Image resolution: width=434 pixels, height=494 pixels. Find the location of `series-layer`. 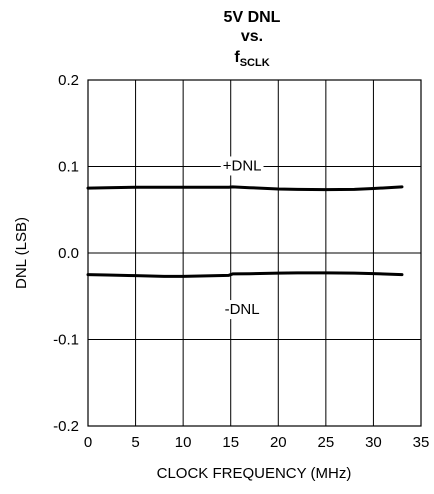

series-layer is located at coordinates (245, 231).